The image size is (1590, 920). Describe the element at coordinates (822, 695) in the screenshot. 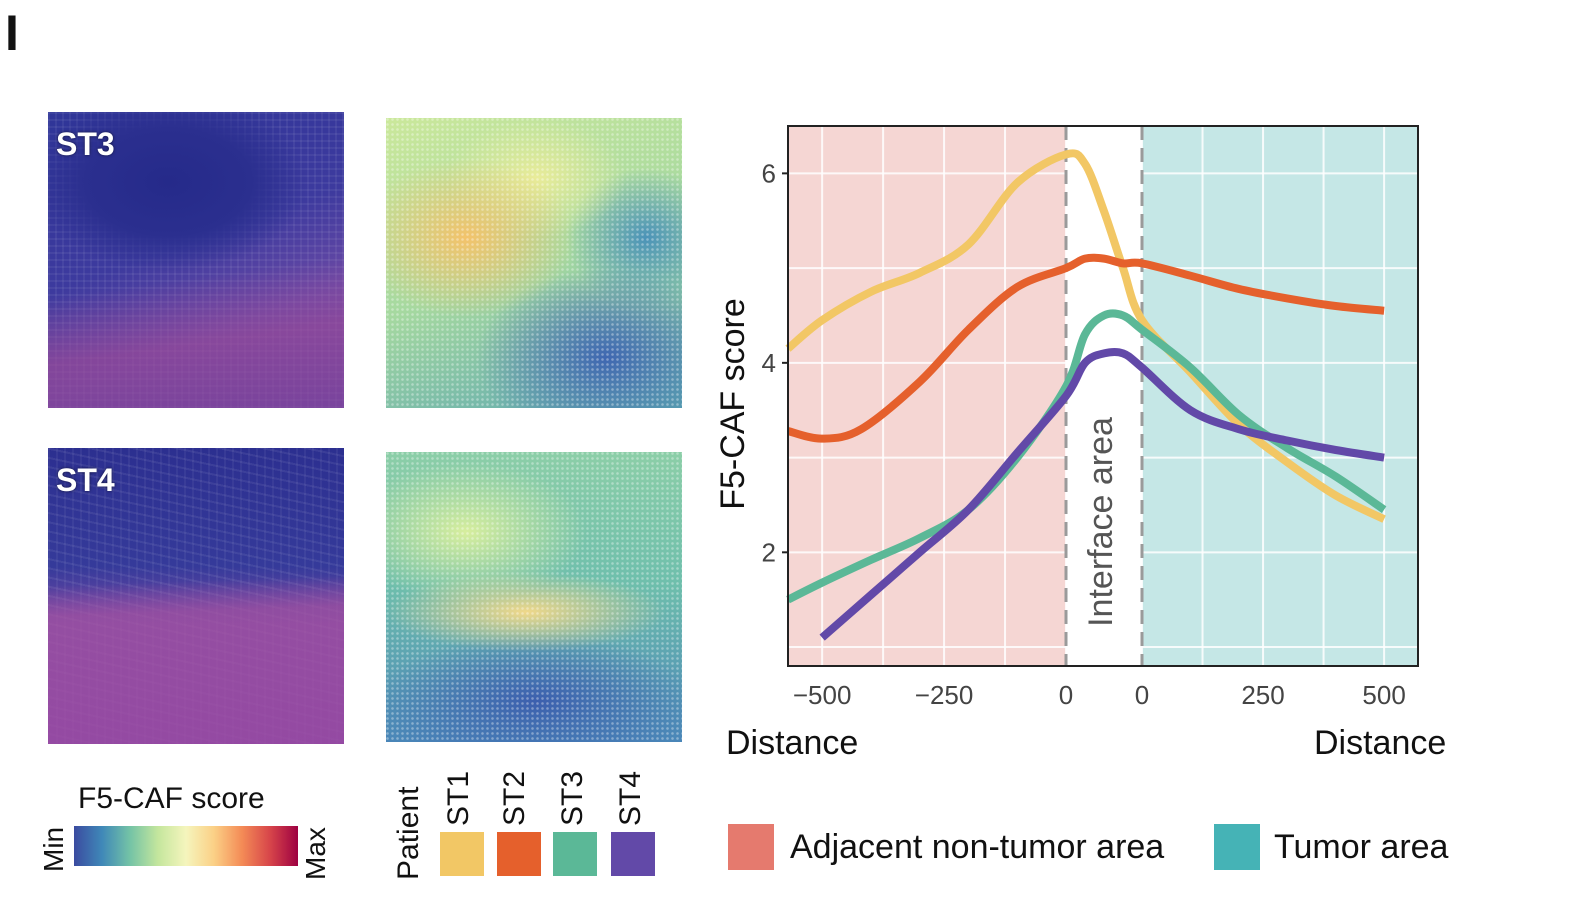

I see `x-tick-label: −500` at that location.